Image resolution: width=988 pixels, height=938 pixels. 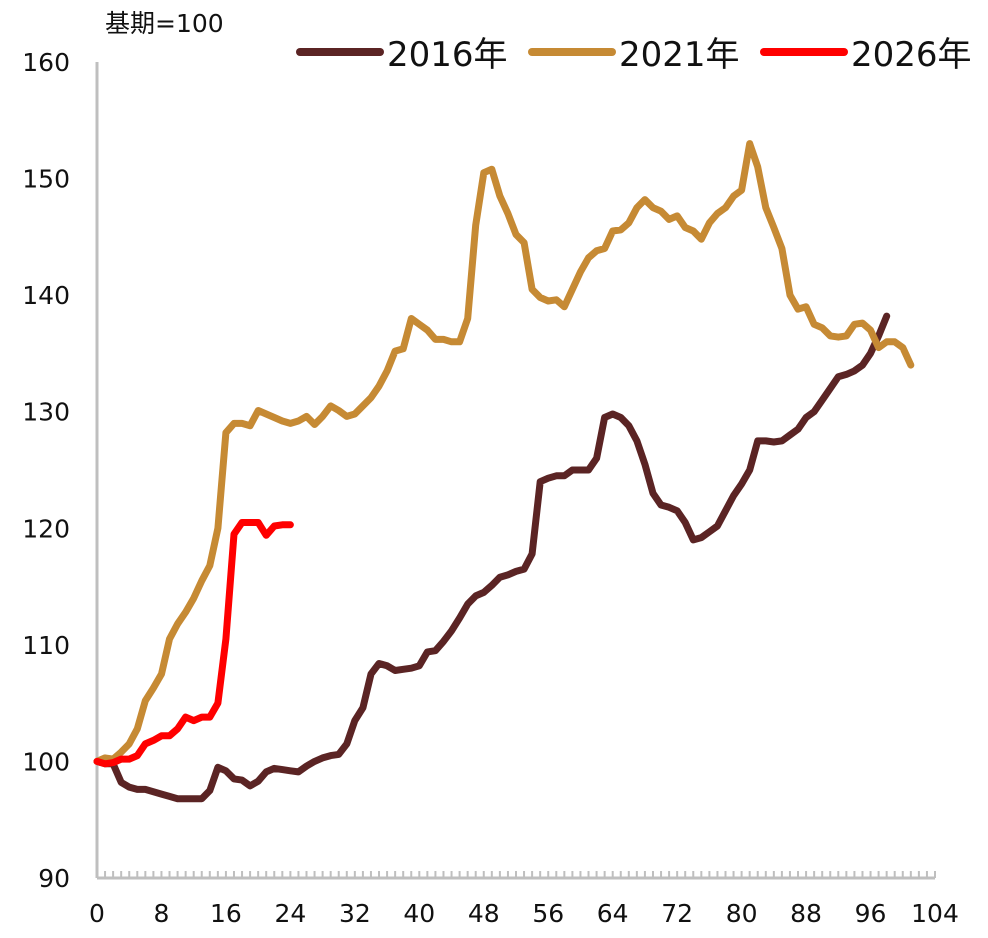 I want to click on y-tick-label: 120, so click(x=46, y=528).